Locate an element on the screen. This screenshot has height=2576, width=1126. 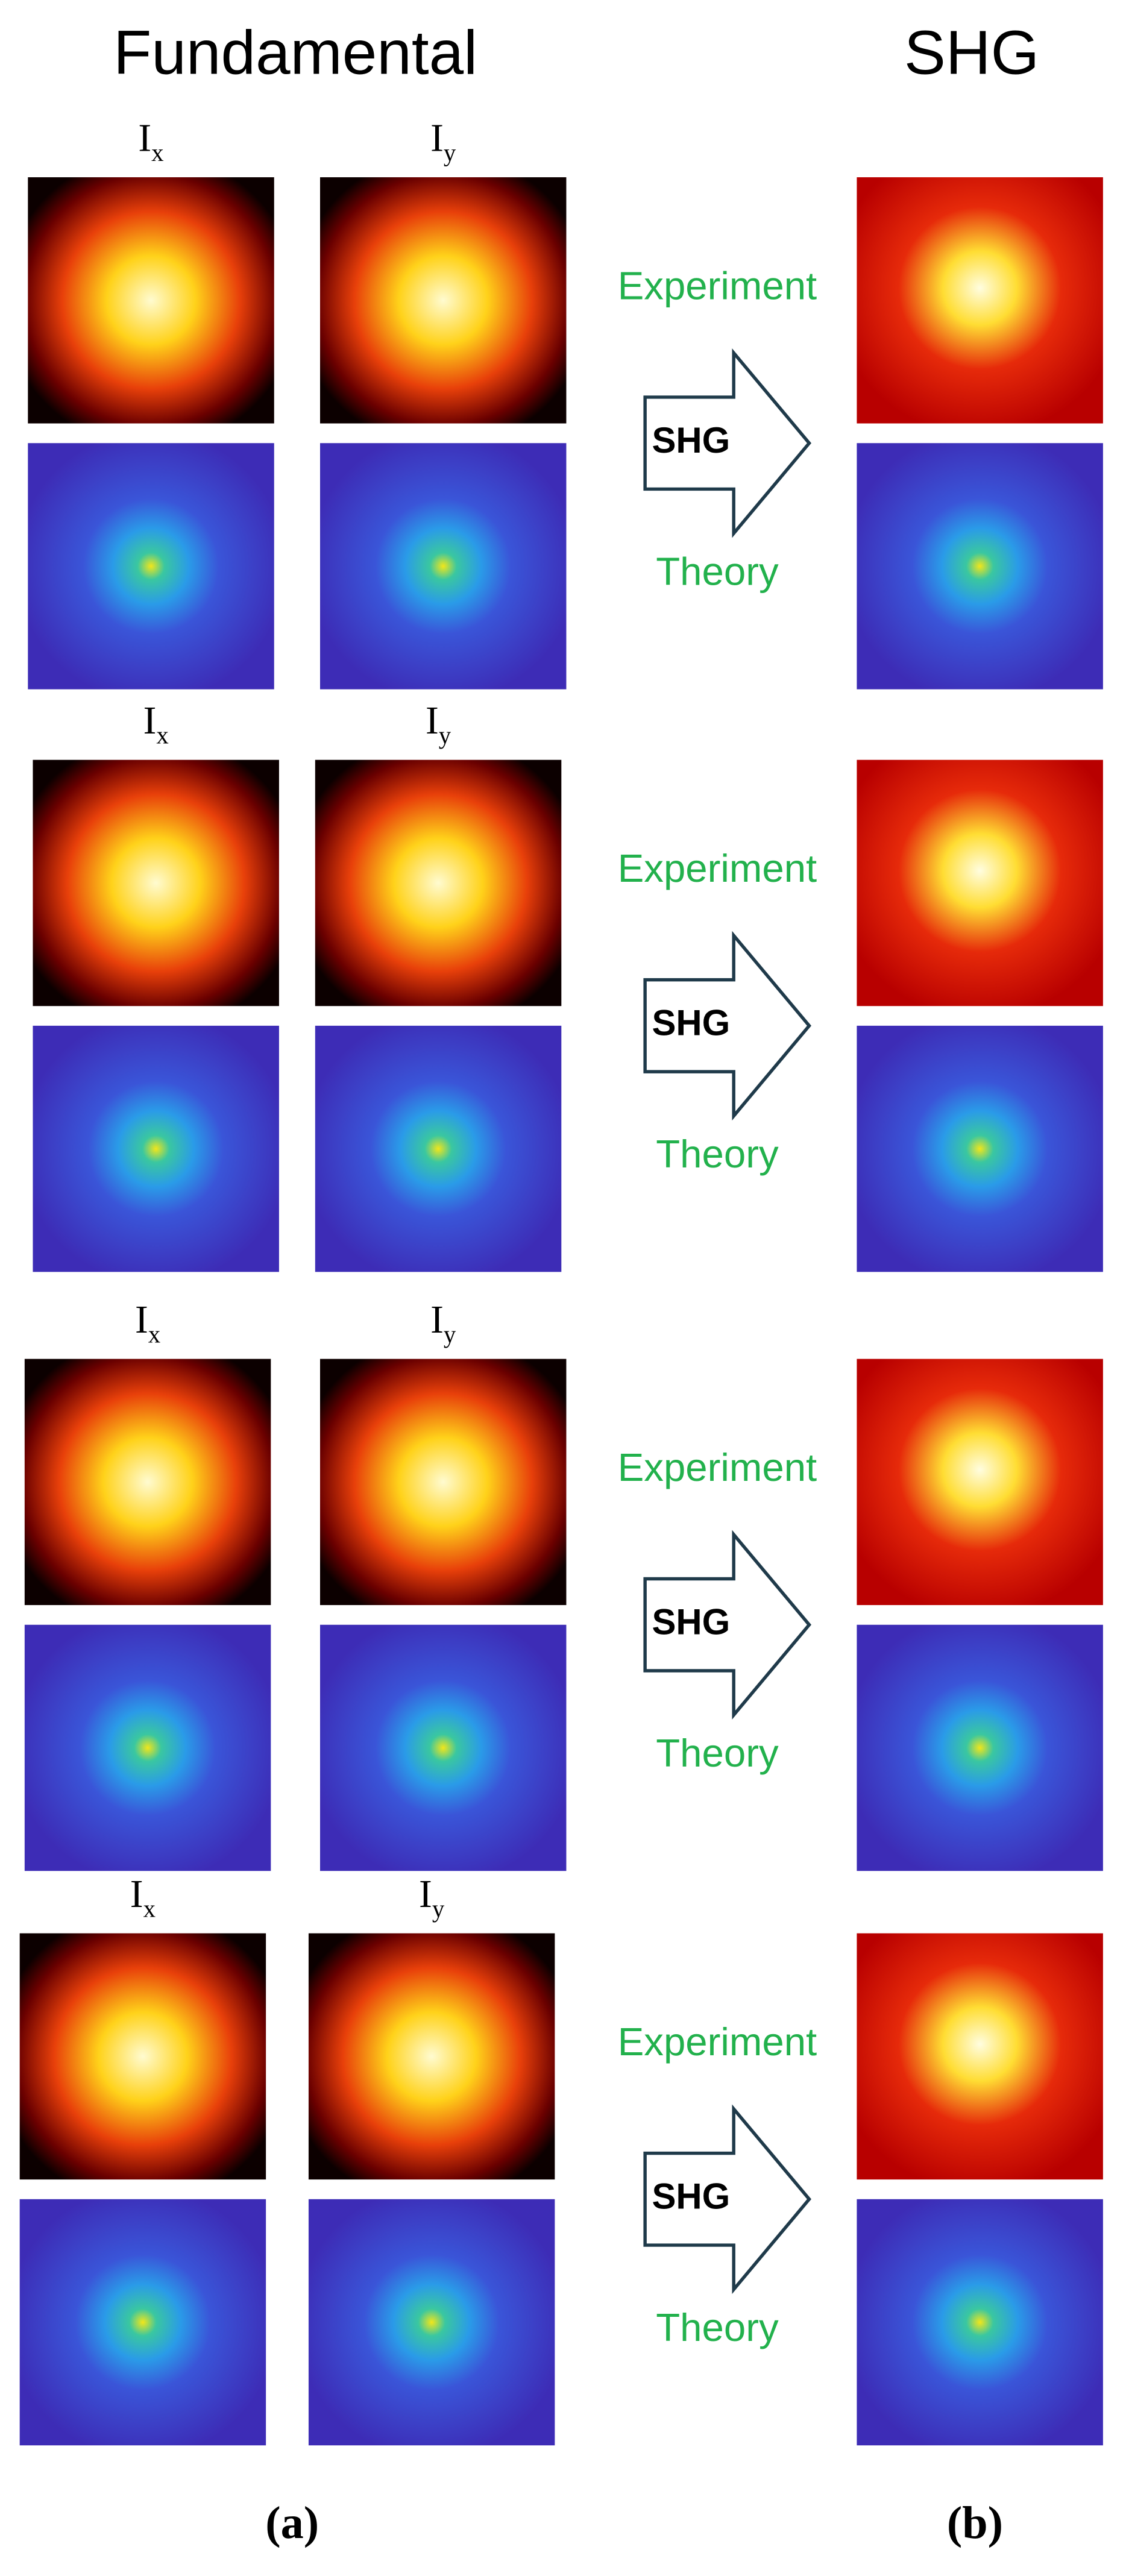
footer-right: (b) is located at coordinates (975, 2523).